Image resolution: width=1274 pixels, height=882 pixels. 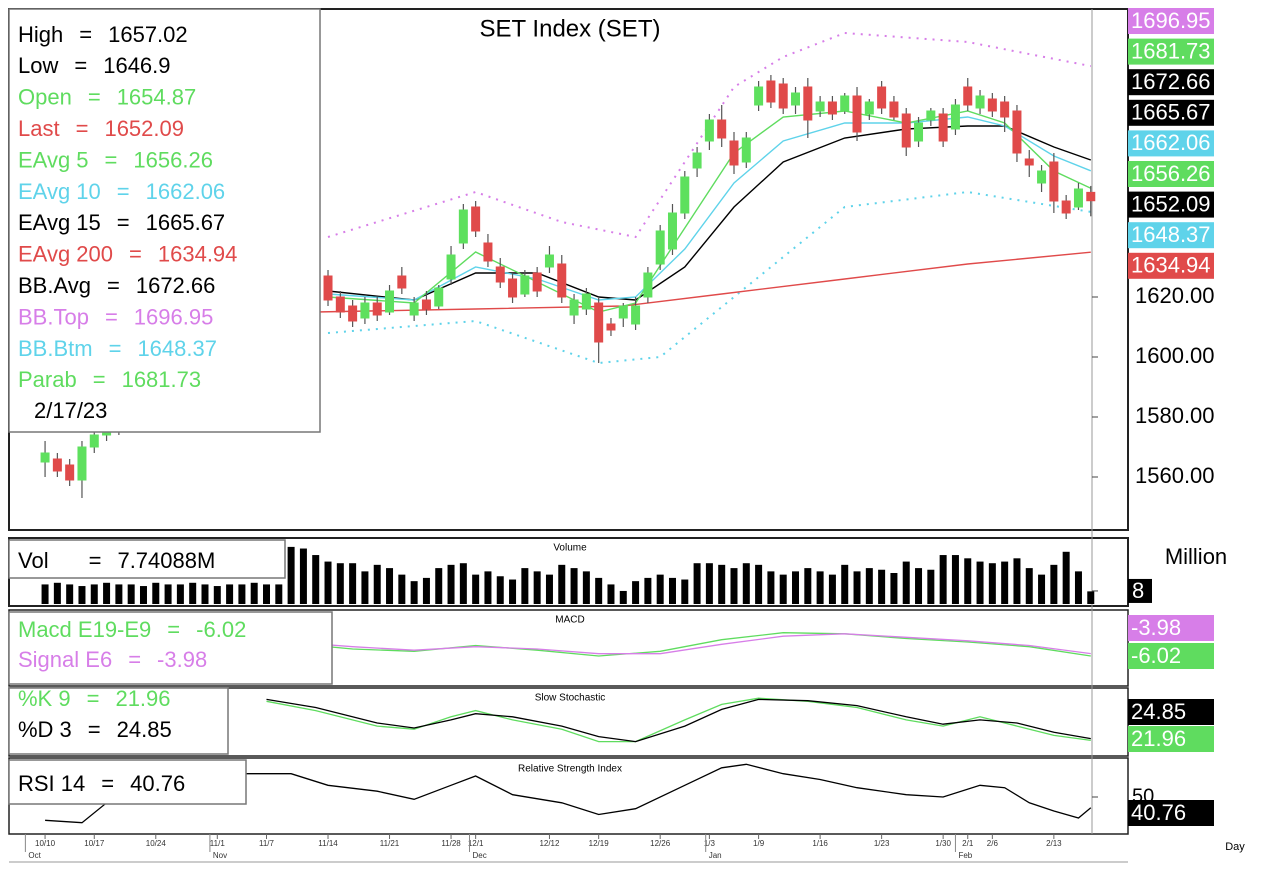 I want to click on value-tag-label: 1656.26, so click(x=1171, y=173).